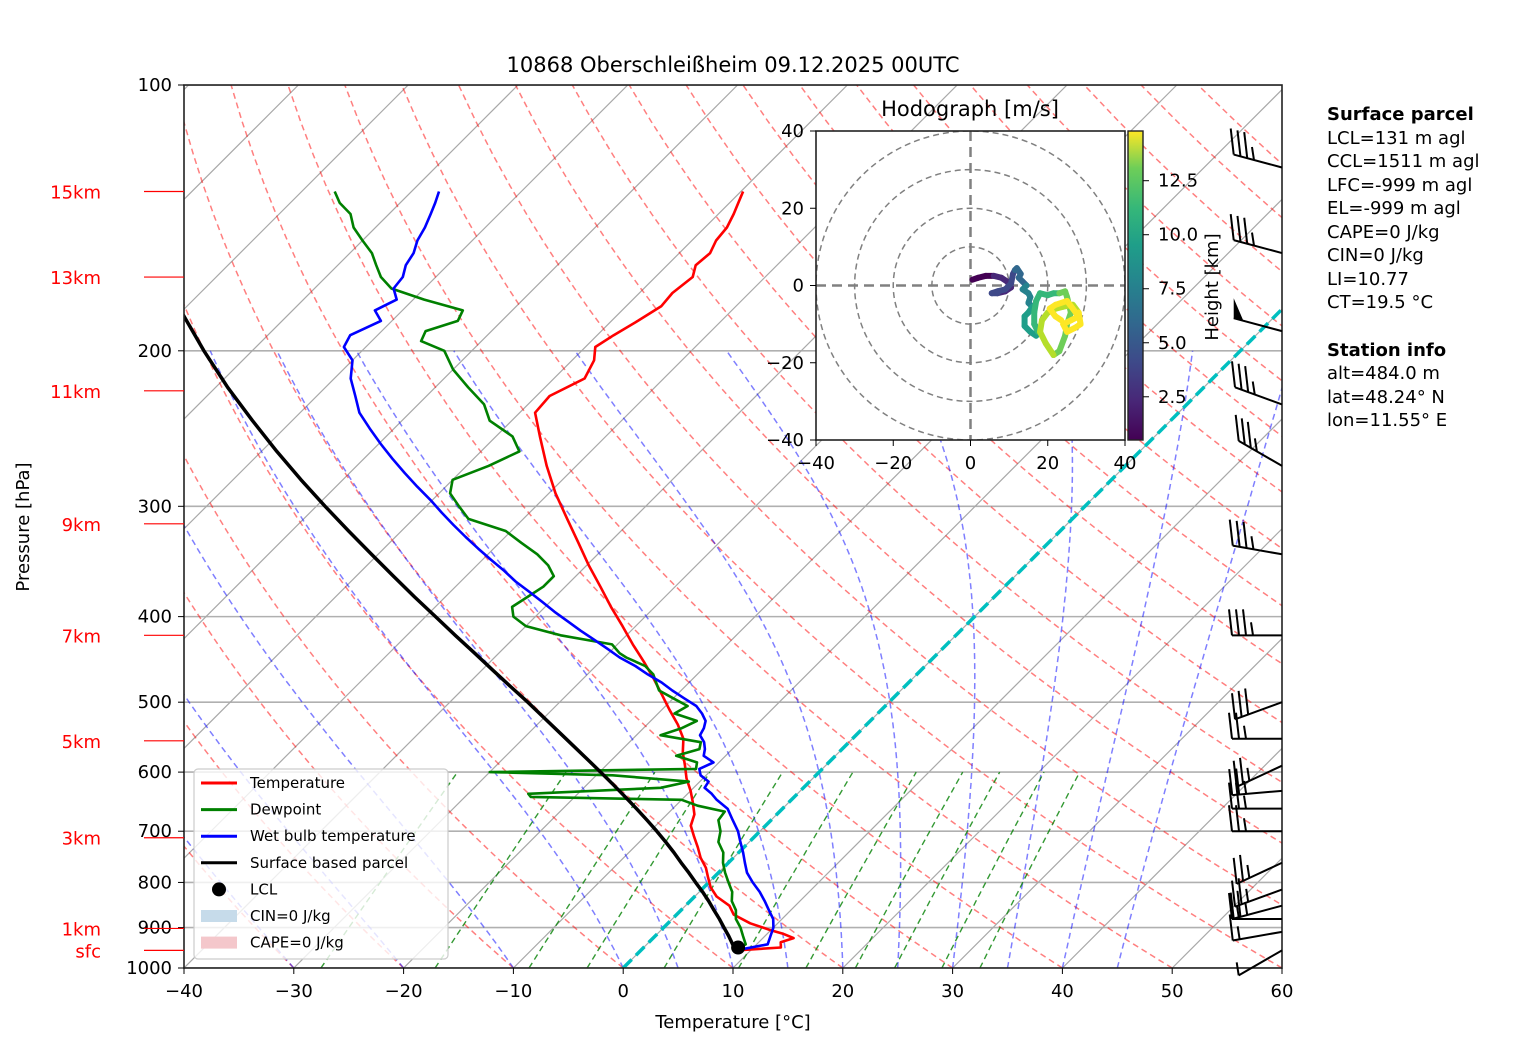 The image size is (1517, 1054). I want to click on hodograph-x-tick-label: 40, so click(1125, 463).